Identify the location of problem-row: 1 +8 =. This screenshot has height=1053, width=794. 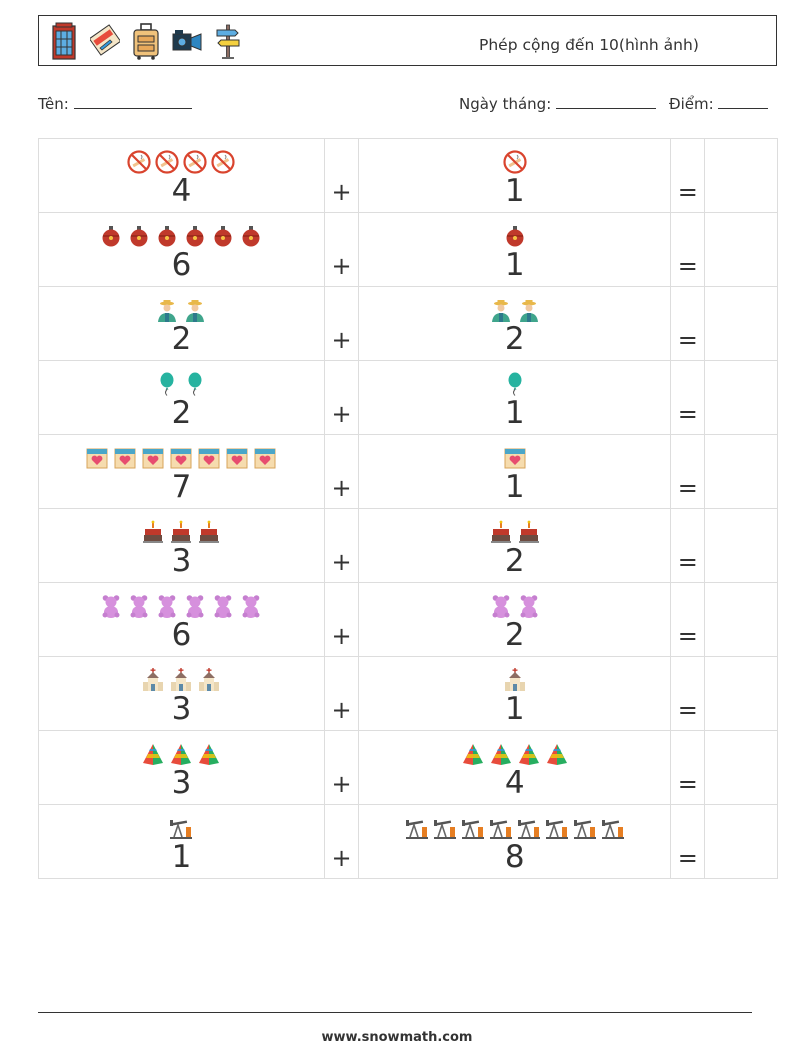
(408, 841).